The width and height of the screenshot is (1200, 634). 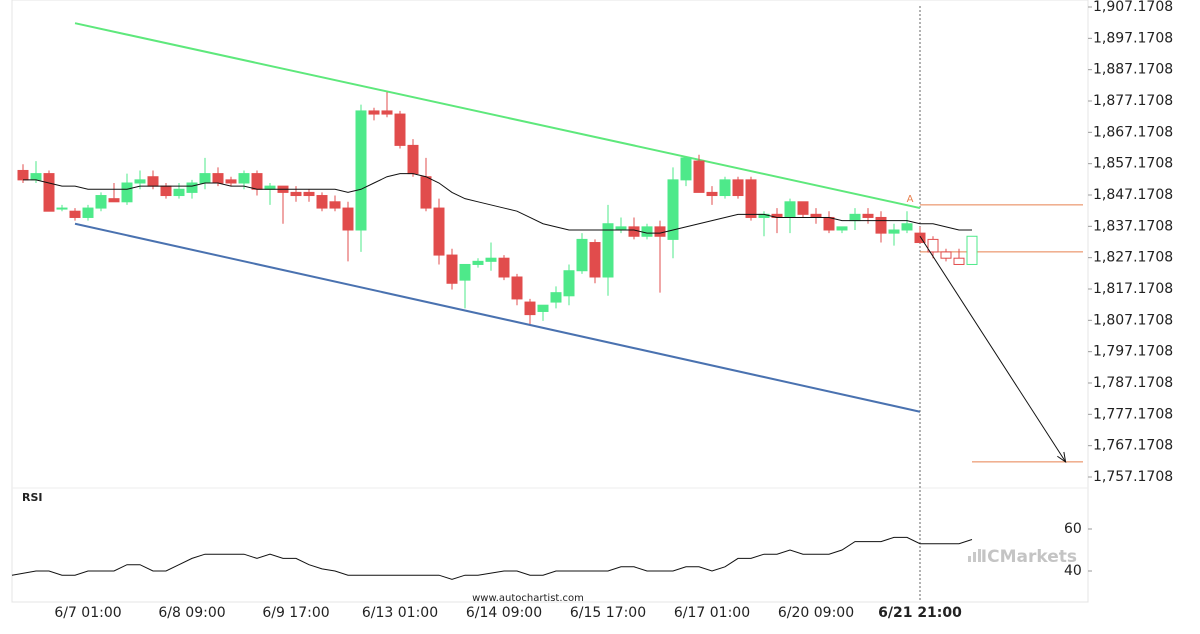 I want to click on y-tick-label: 1,907.1708, so click(x=1133, y=7).